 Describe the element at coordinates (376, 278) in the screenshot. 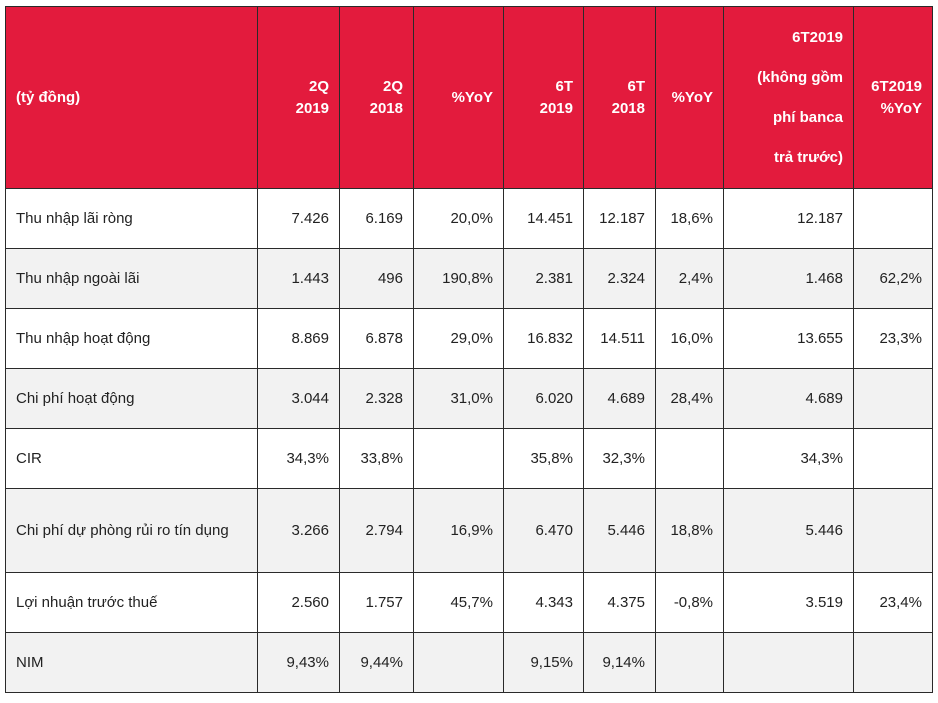

I see `cell-2q2018: 496` at that location.